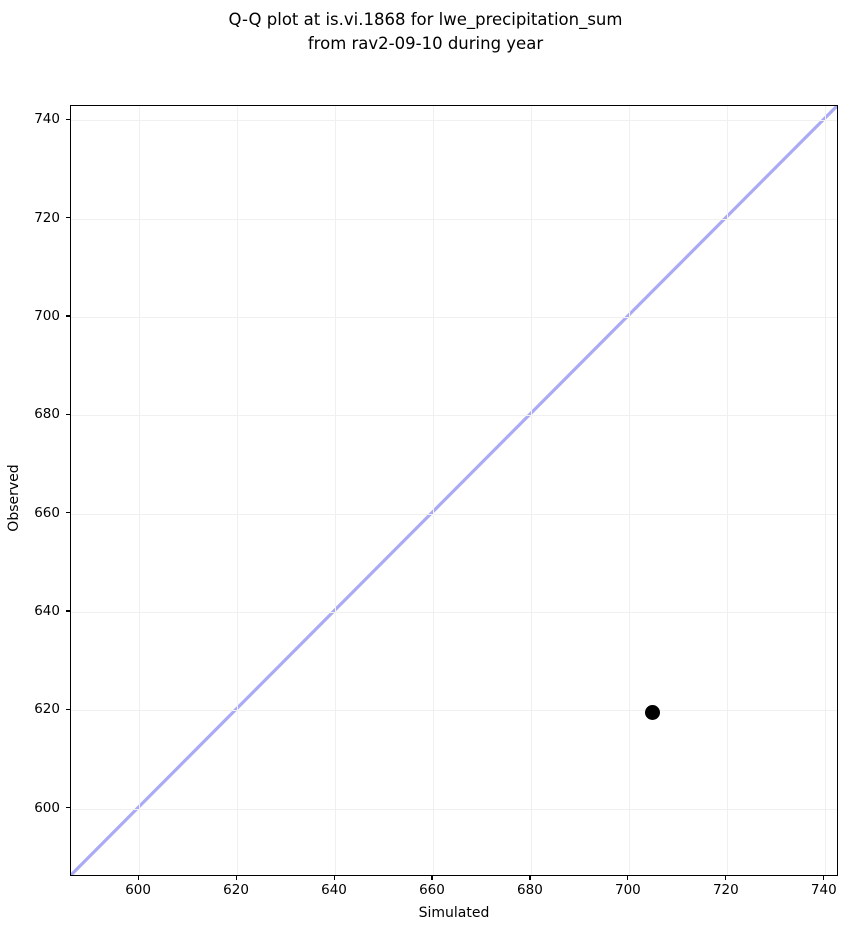  I want to click on y-axis-tick-label: 740, so click(47, 119).